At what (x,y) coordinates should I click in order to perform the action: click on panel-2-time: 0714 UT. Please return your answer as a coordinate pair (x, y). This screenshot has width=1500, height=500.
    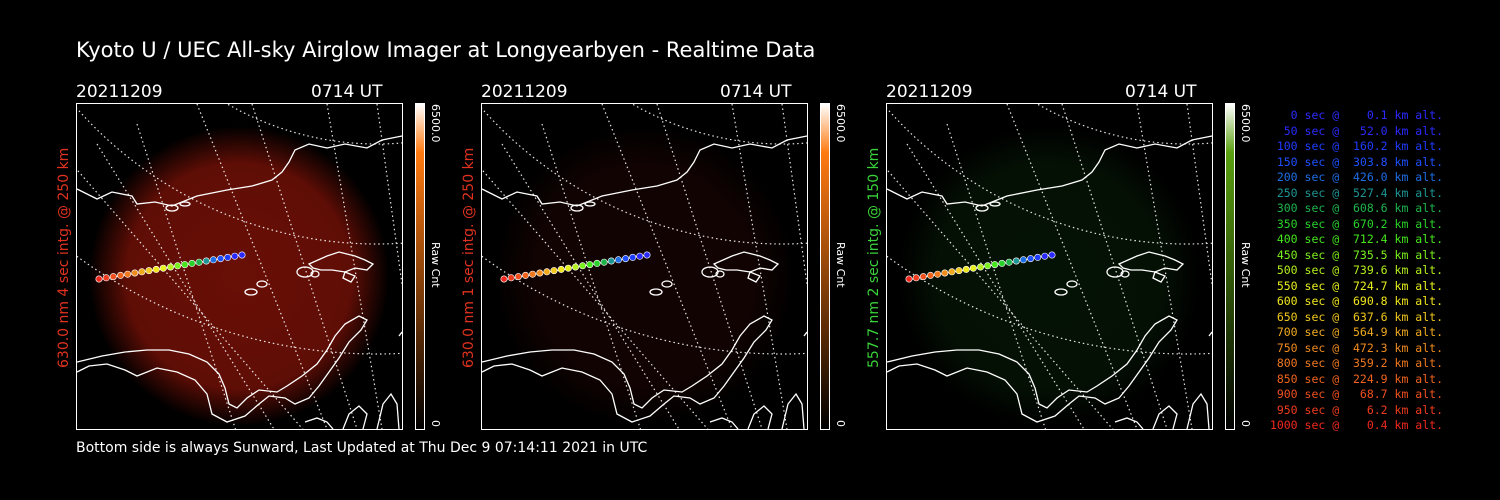
    Looking at the image, I should click on (756, 92).